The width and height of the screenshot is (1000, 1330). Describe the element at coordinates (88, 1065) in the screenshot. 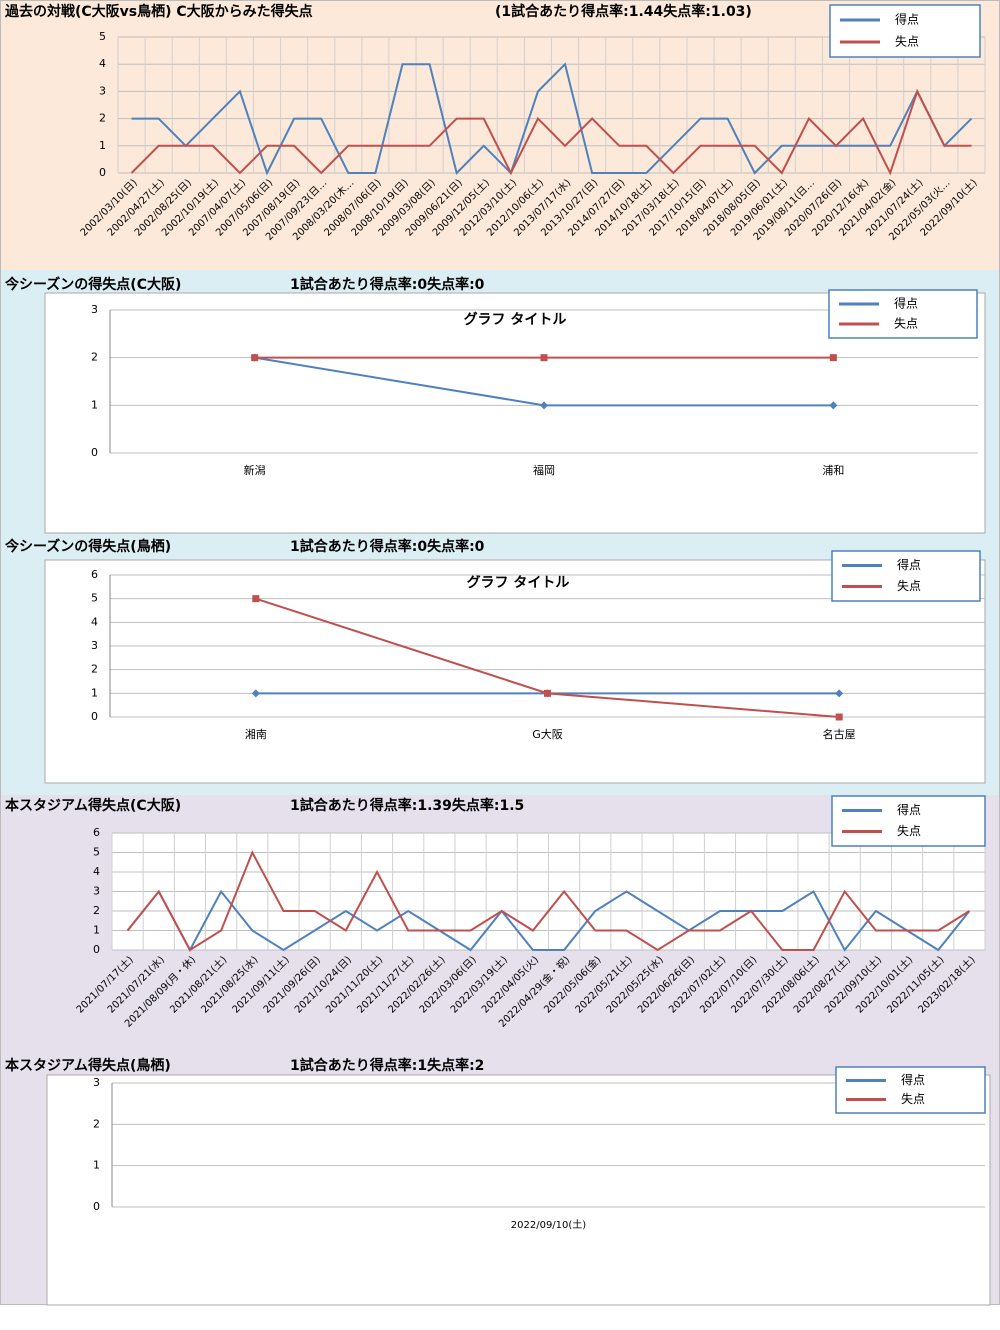

I see `chart-title: 本スタジアム得失点(鳥栖)` at that location.